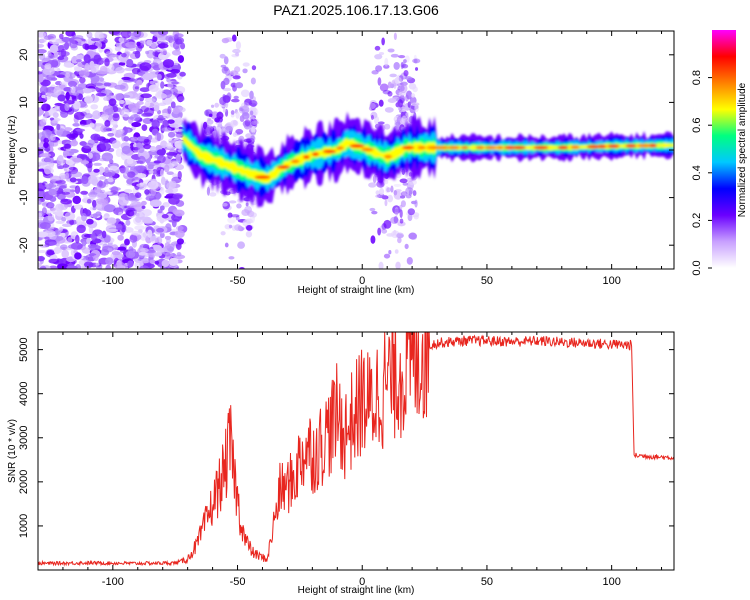 The height and width of the screenshot is (600, 750). What do you see at coordinates (24, 150) in the screenshot?
I see `spectrogram-ytick-label: 0` at bounding box center [24, 150].